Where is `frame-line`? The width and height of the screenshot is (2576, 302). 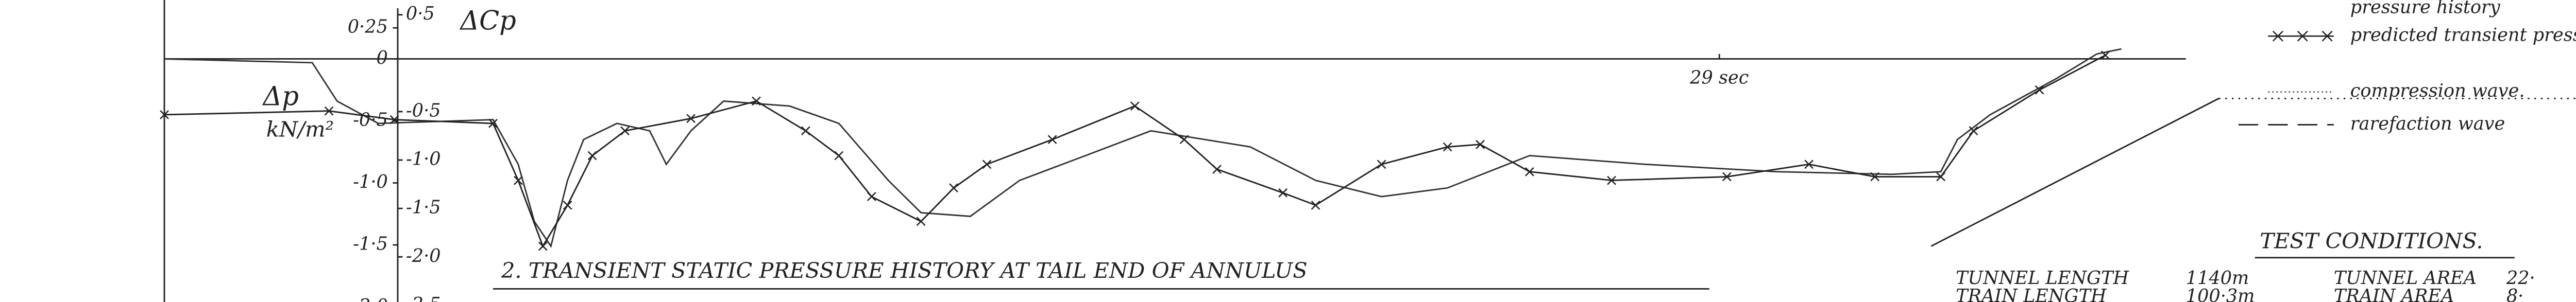 frame-line is located at coordinates (2074, 172).